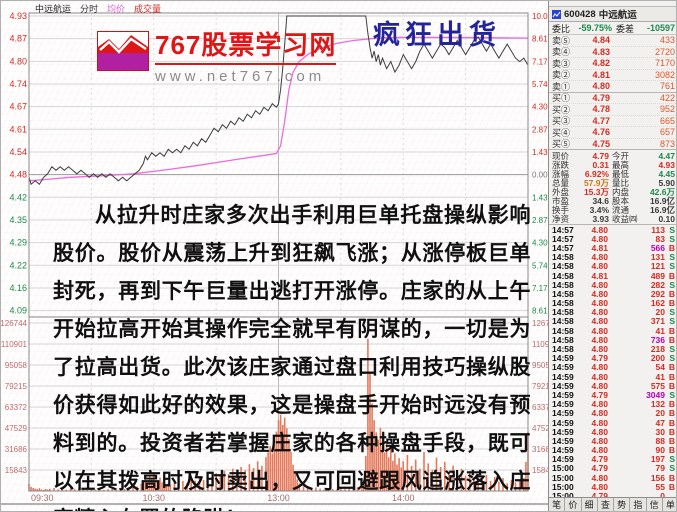 The height and width of the screenshot is (512, 677). I want to click on bid-row-3: 买③ 4.77 665, so click(612, 121).